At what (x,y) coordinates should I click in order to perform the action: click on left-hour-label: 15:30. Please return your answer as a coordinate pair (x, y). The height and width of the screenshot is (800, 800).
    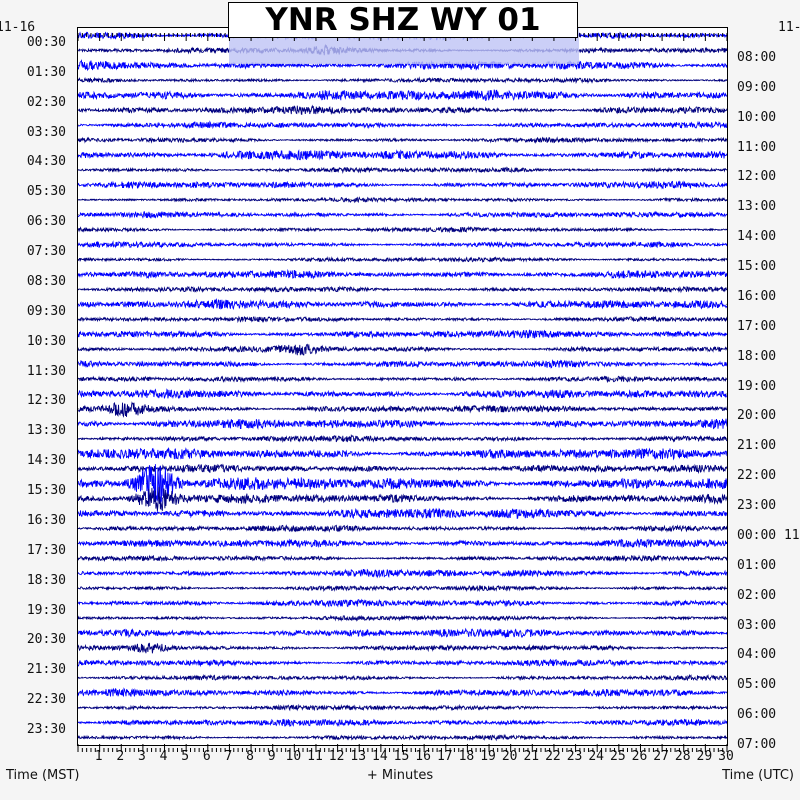
    Looking at the image, I should click on (46, 491).